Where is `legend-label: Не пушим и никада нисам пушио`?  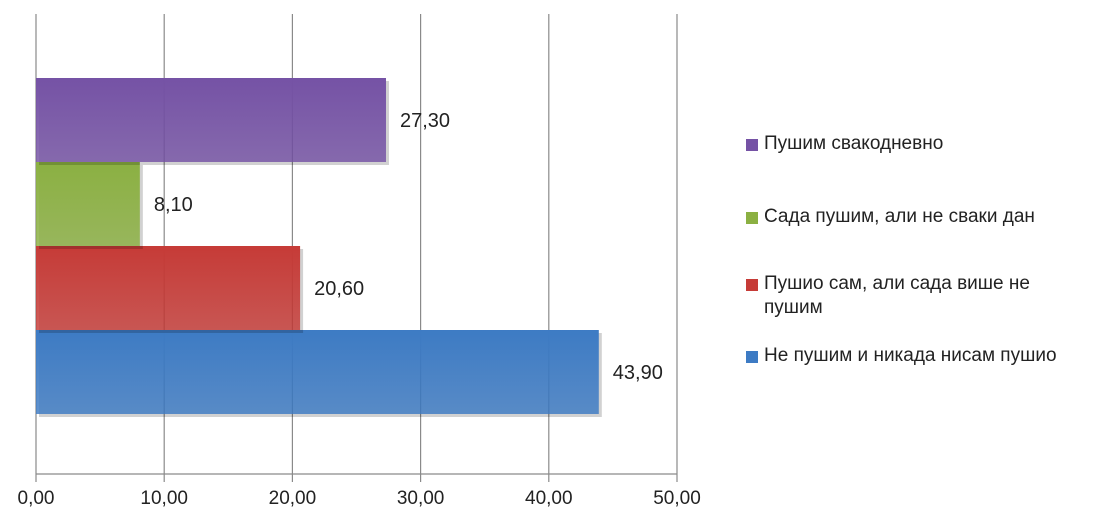
legend-label: Не пушим и никада нисам пушио is located at coordinates (910, 355).